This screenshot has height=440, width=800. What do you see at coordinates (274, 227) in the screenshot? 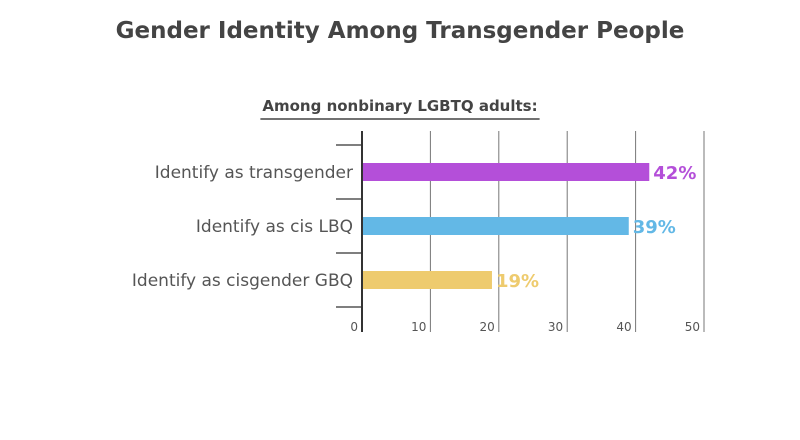
I see `category-label: Identify as cis LBQ` at bounding box center [274, 227].